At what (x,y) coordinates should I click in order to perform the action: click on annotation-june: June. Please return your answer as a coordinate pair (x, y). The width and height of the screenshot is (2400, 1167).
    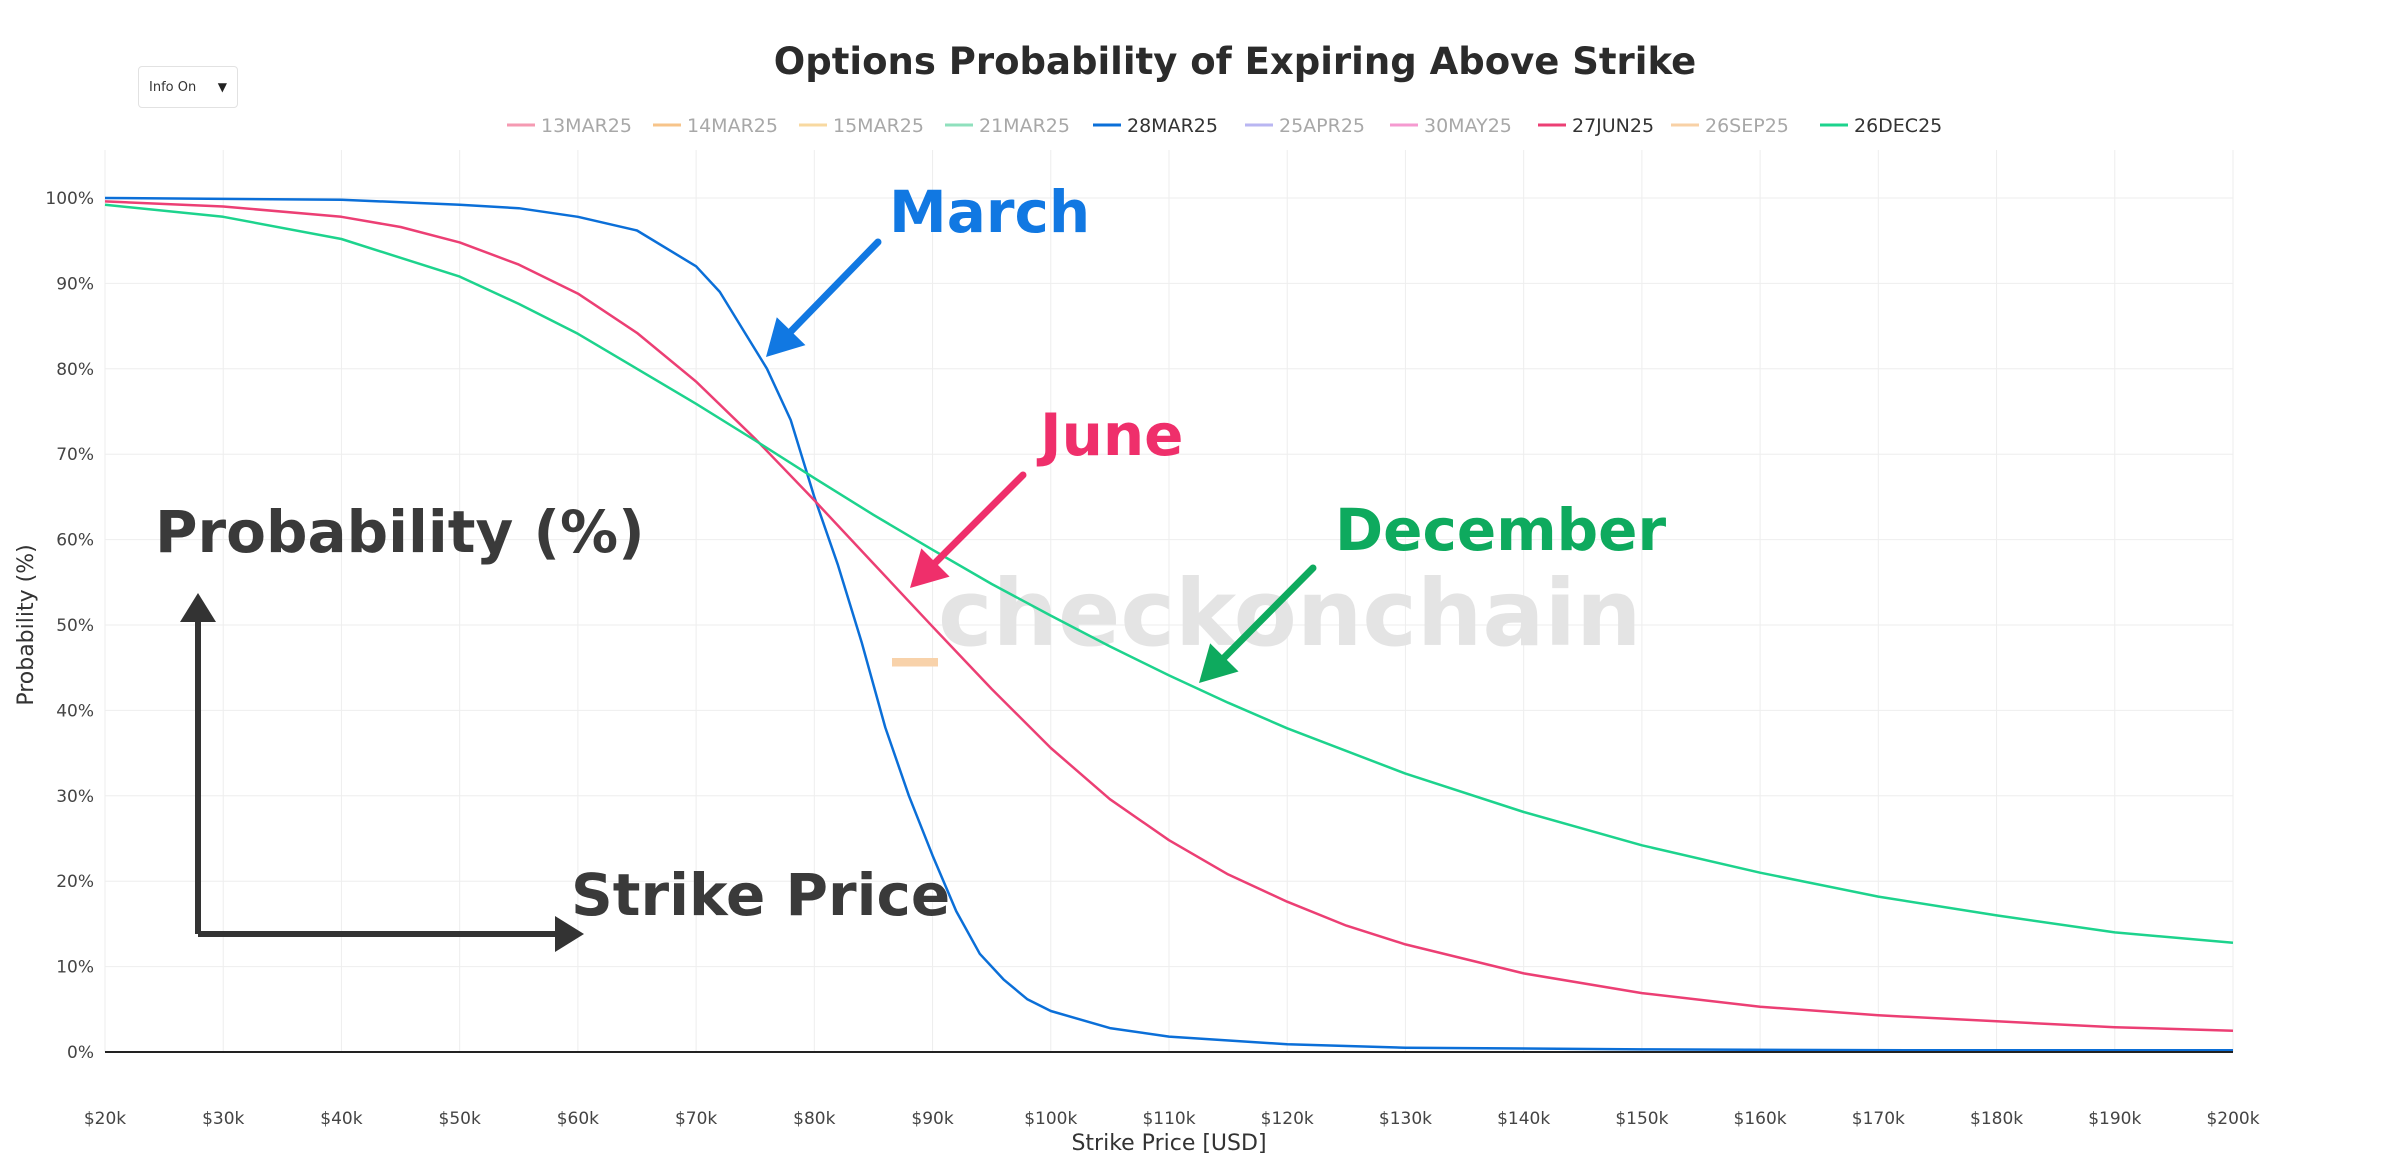
    Looking at the image, I should click on (1110, 435).